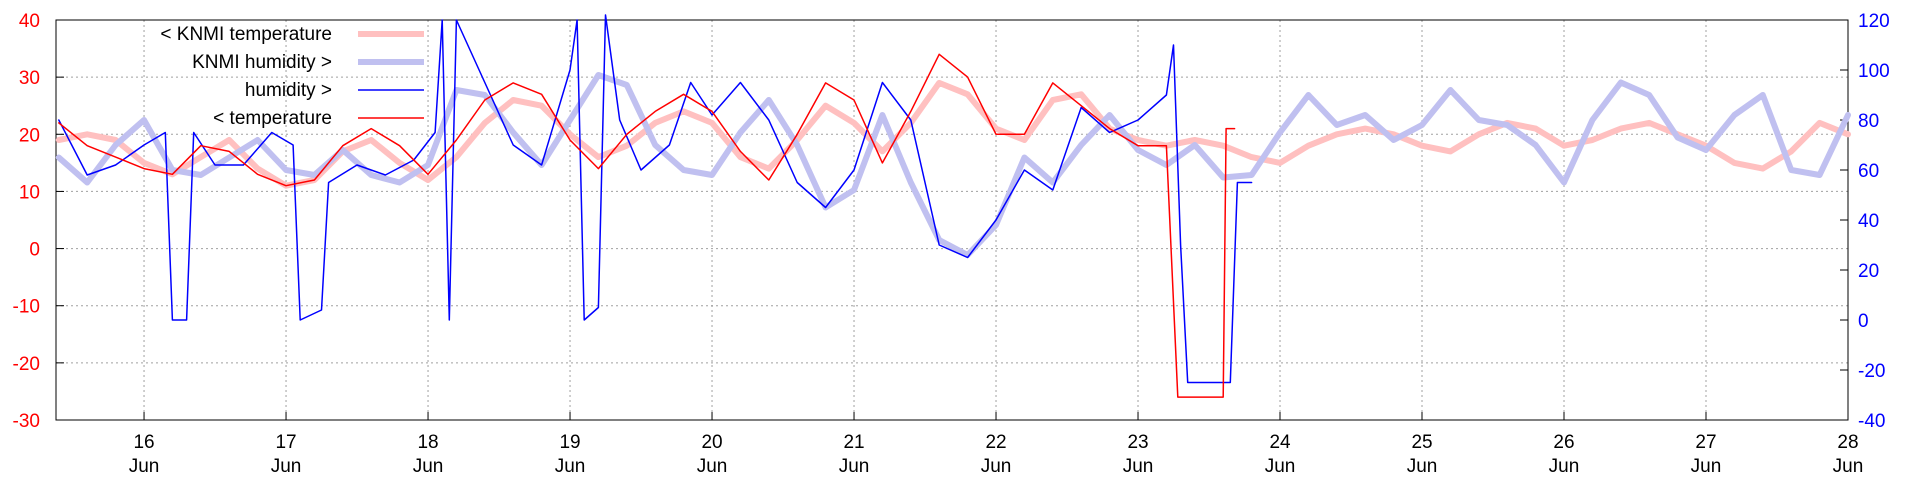  Describe the element at coordinates (29, 135) in the screenshot. I see `left-tick-label: 20` at that location.